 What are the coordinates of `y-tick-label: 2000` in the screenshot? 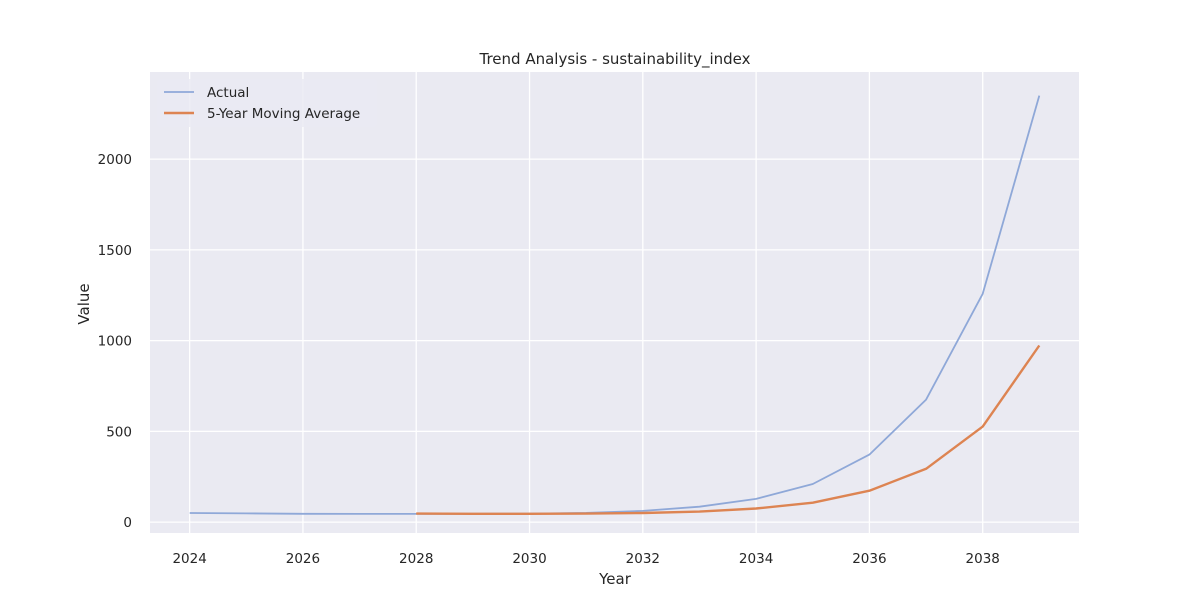 It's located at (115, 160).